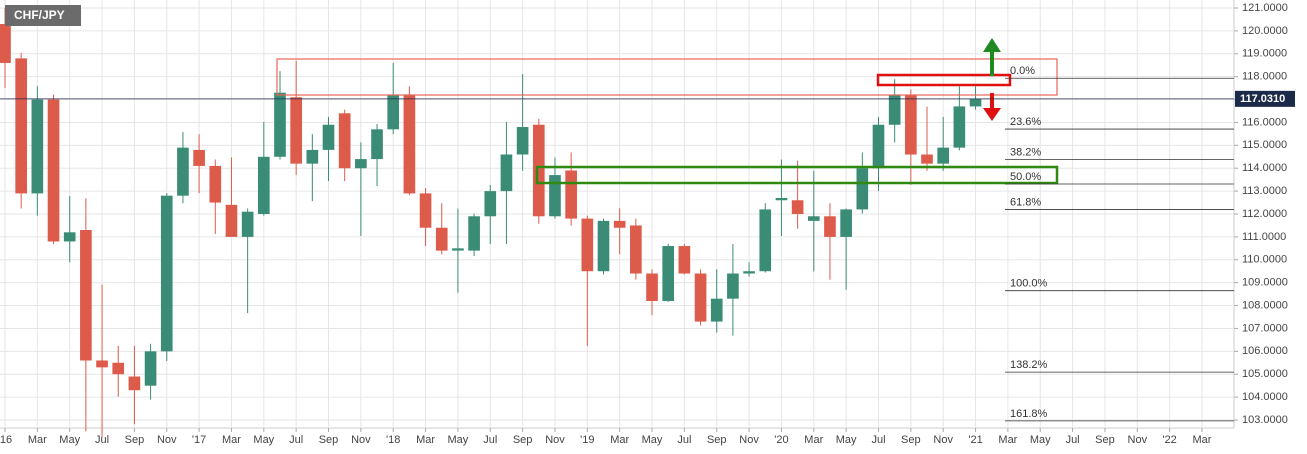 Image resolution: width=1307 pixels, height=454 pixels. What do you see at coordinates (1262, 99) in the screenshot?
I see `last-price-label: 117.0310` at bounding box center [1262, 99].